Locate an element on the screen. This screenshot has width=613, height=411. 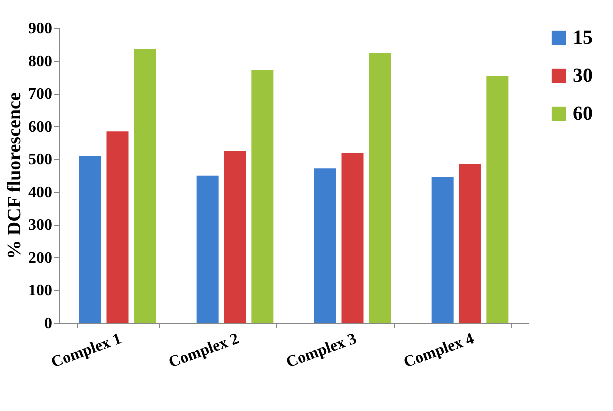
y-axis-title: % DCF fluorescence is located at coordinates (15, 176).